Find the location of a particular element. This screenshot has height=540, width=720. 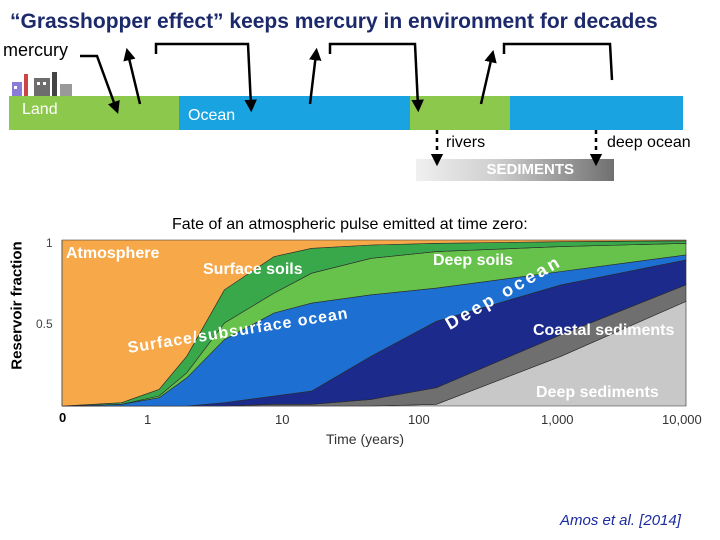

y-tick-1: 1 is located at coordinates (49, 243).